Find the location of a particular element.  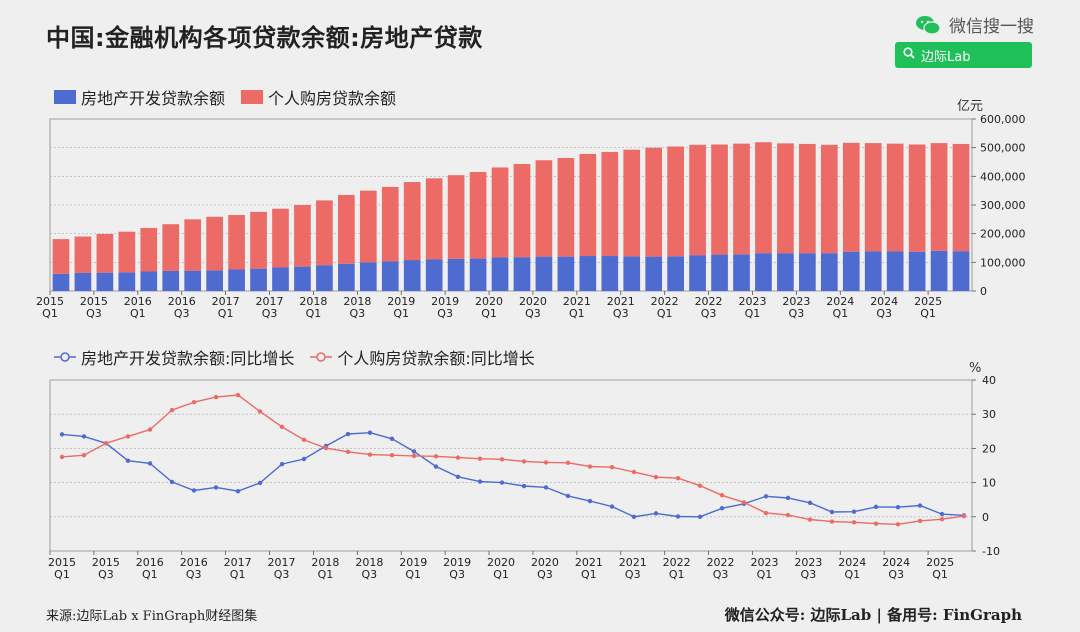

legend-label-dev-yoy: 房地产开发贷款余额:同比增长 is located at coordinates (188, 358).